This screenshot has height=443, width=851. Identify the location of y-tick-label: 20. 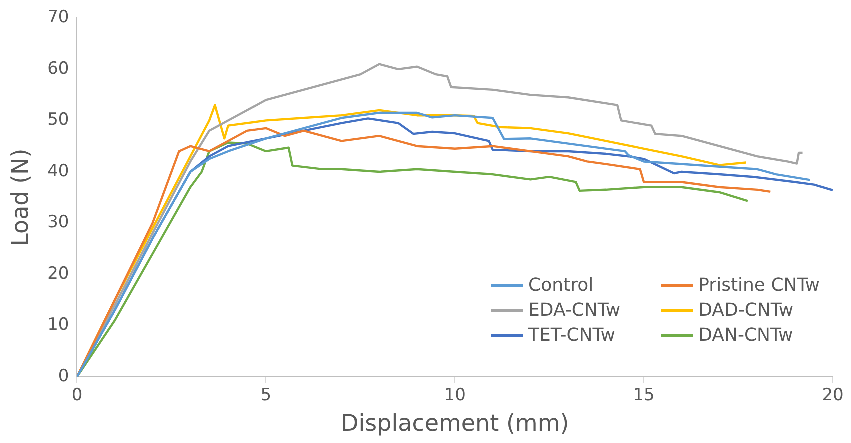
(59, 274).